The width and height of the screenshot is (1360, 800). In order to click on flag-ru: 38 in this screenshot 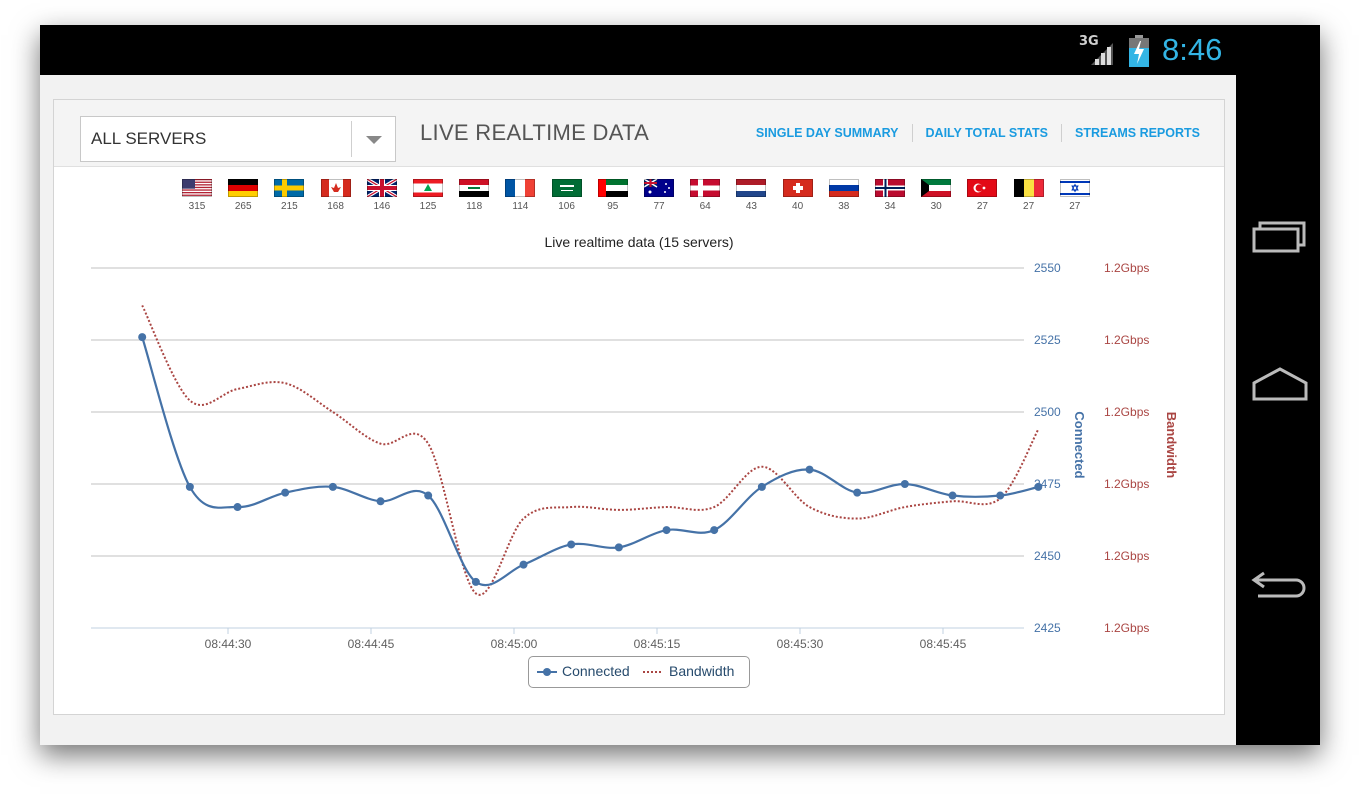, I will do `click(844, 195)`.